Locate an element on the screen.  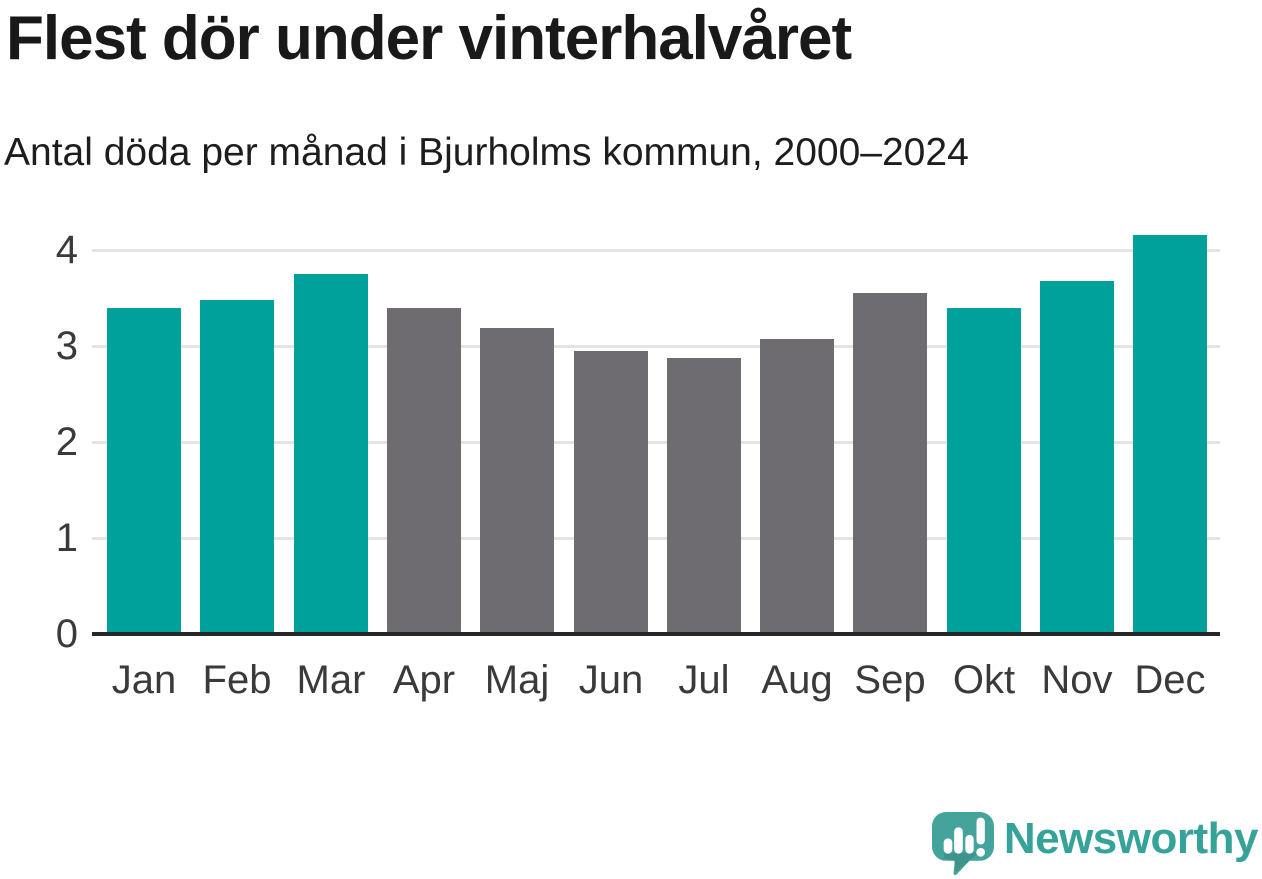
newsworthy-logo: Newsworthy is located at coordinates (1095, 843).